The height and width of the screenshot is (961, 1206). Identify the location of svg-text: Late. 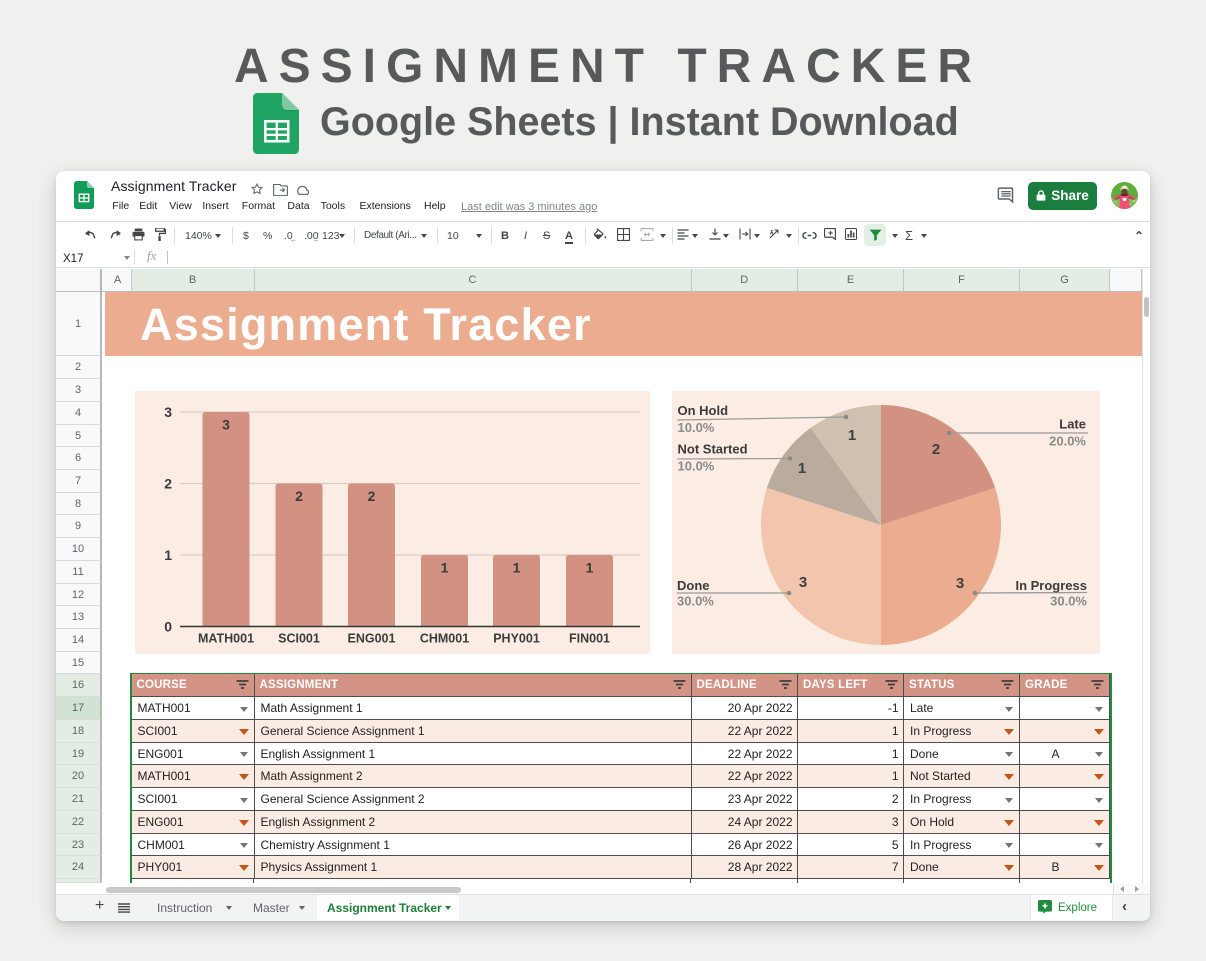
(1072, 424).